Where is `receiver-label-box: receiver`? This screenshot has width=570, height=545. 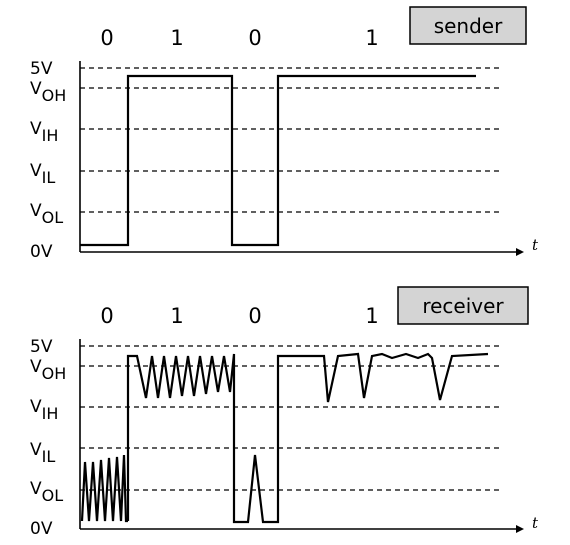
receiver-label-box: receiver is located at coordinates (463, 305).